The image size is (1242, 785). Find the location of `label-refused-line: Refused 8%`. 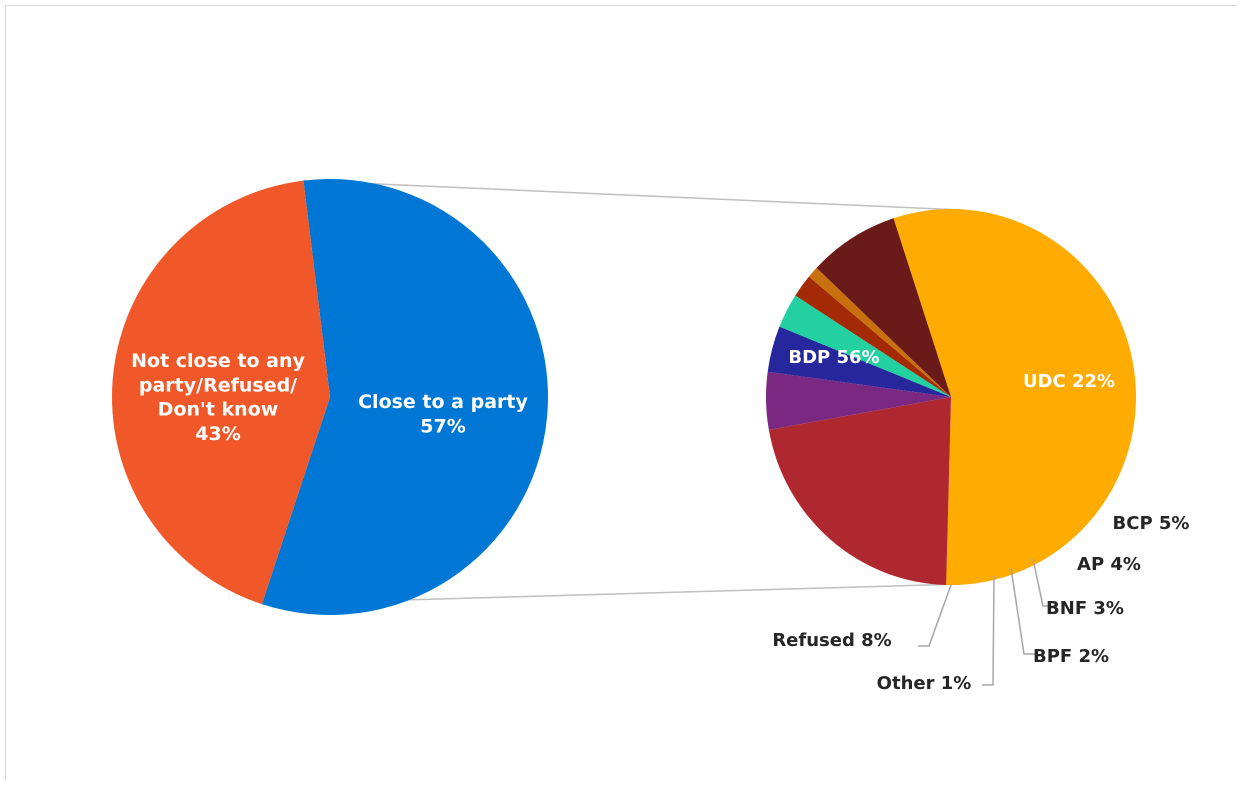

label-refused-line: Refused 8% is located at coordinates (831, 640).